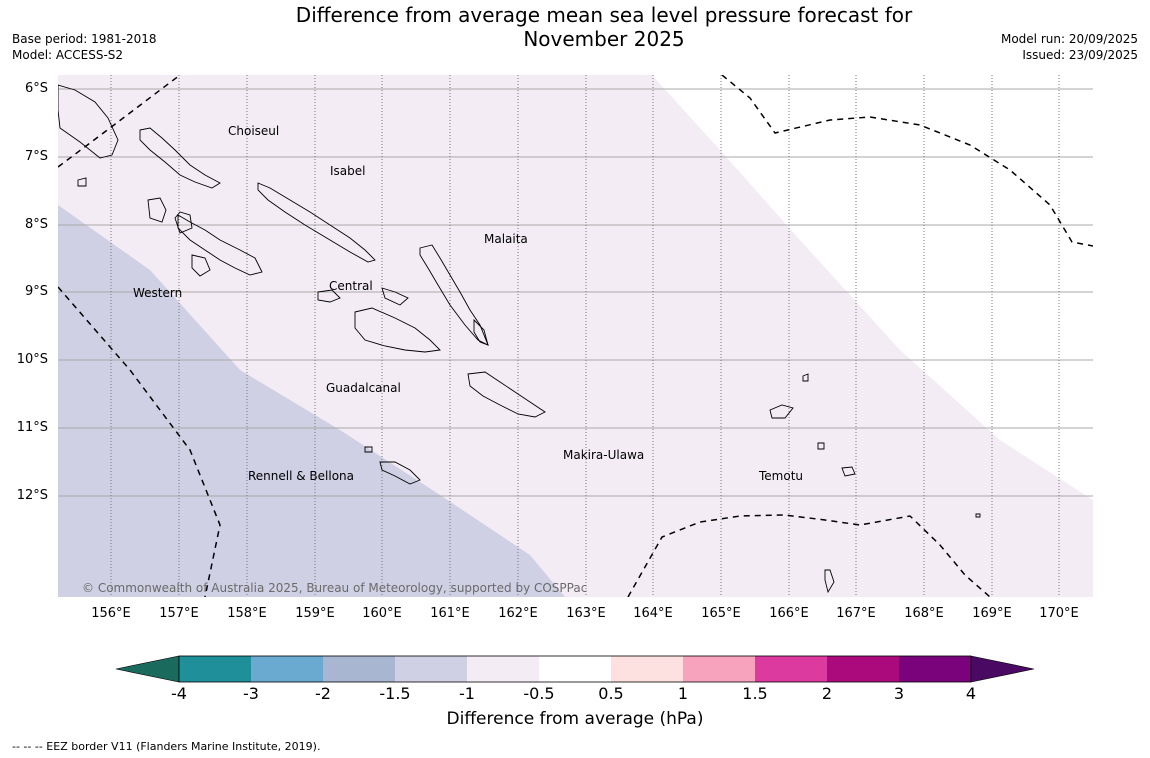  I want to click on place-temotu: Temotu, so click(780, 476).